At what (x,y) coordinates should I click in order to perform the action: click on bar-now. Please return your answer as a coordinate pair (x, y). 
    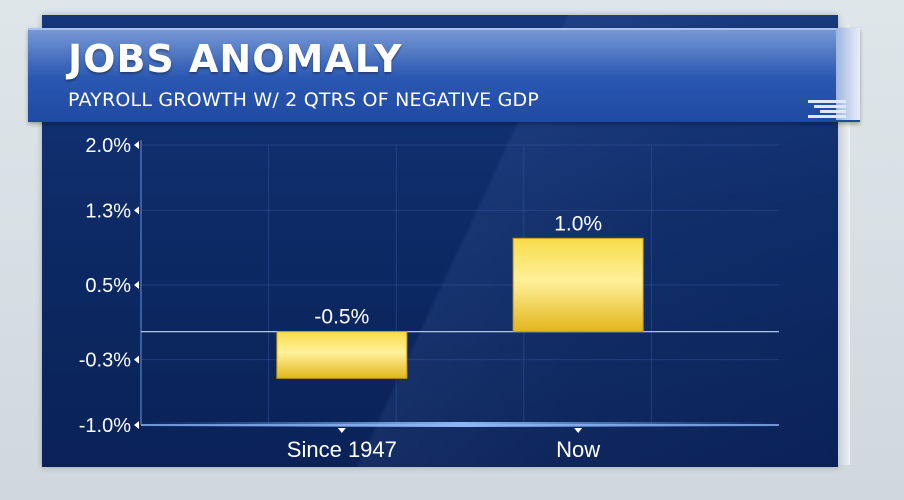
    Looking at the image, I should click on (578, 285).